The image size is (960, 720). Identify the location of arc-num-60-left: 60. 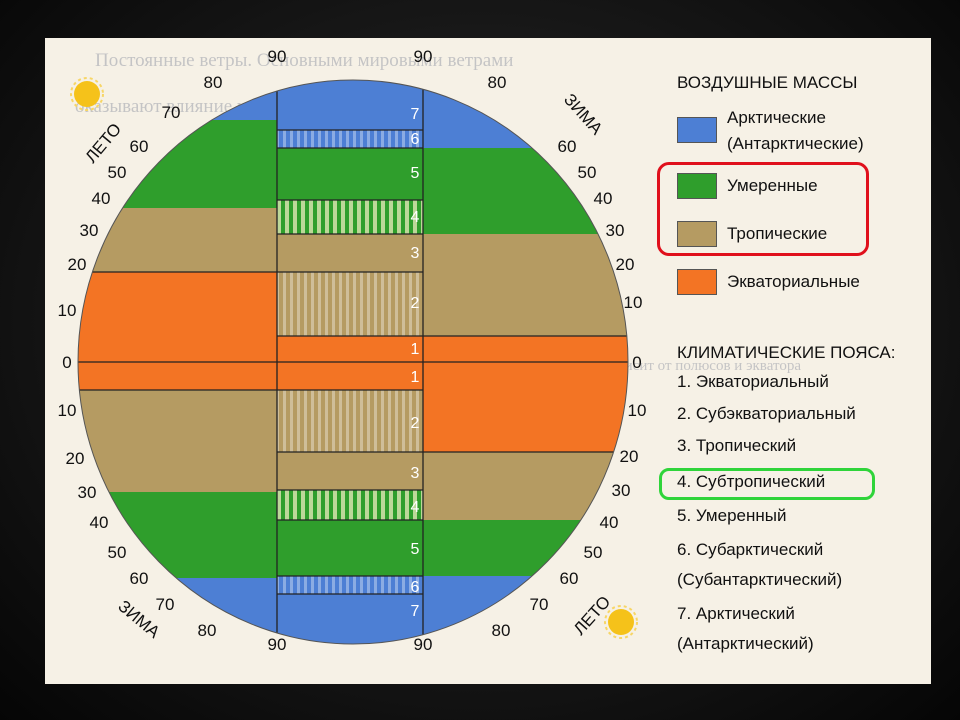
(139, 146).